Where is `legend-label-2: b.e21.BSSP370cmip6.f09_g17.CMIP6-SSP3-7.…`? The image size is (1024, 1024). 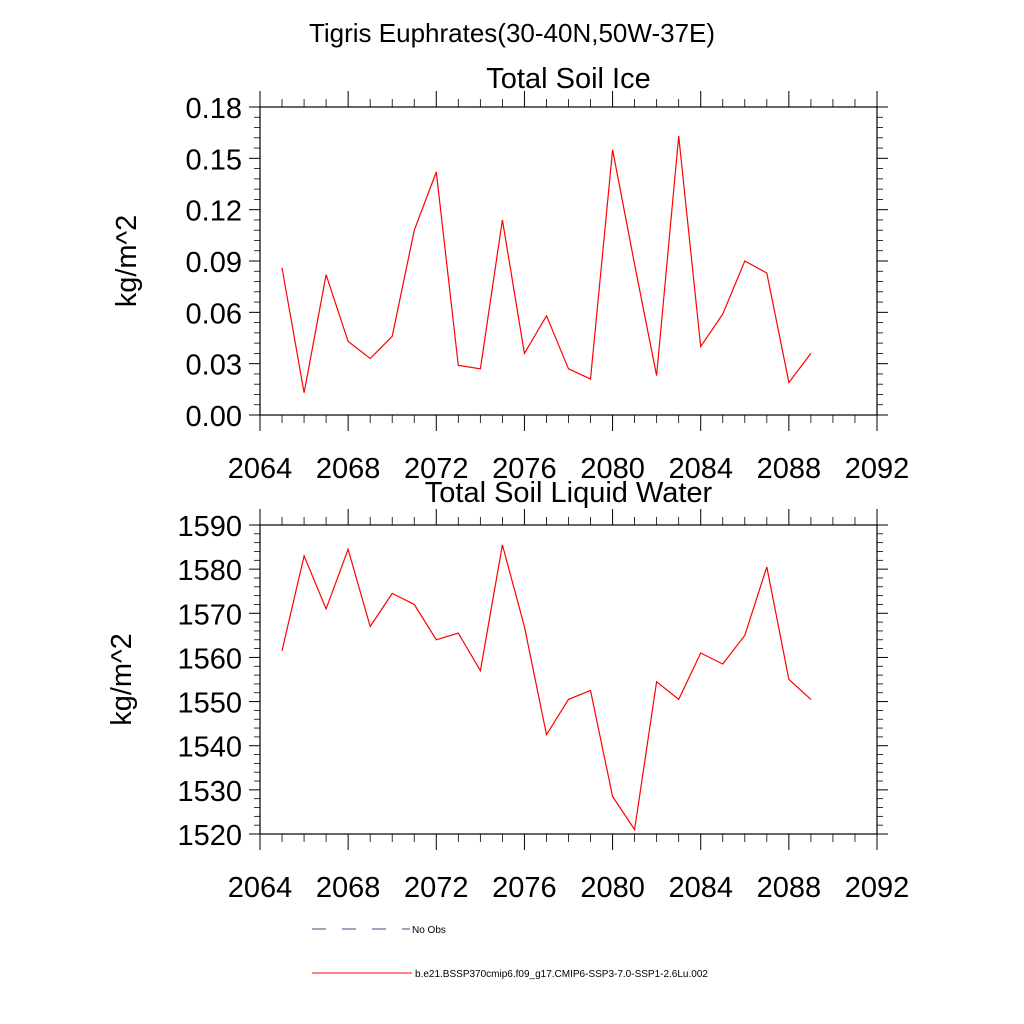
legend-label-2: b.e21.BSSP370cmip6.f09_g17.CMIP6-SSP3-7.… is located at coordinates (561, 974).